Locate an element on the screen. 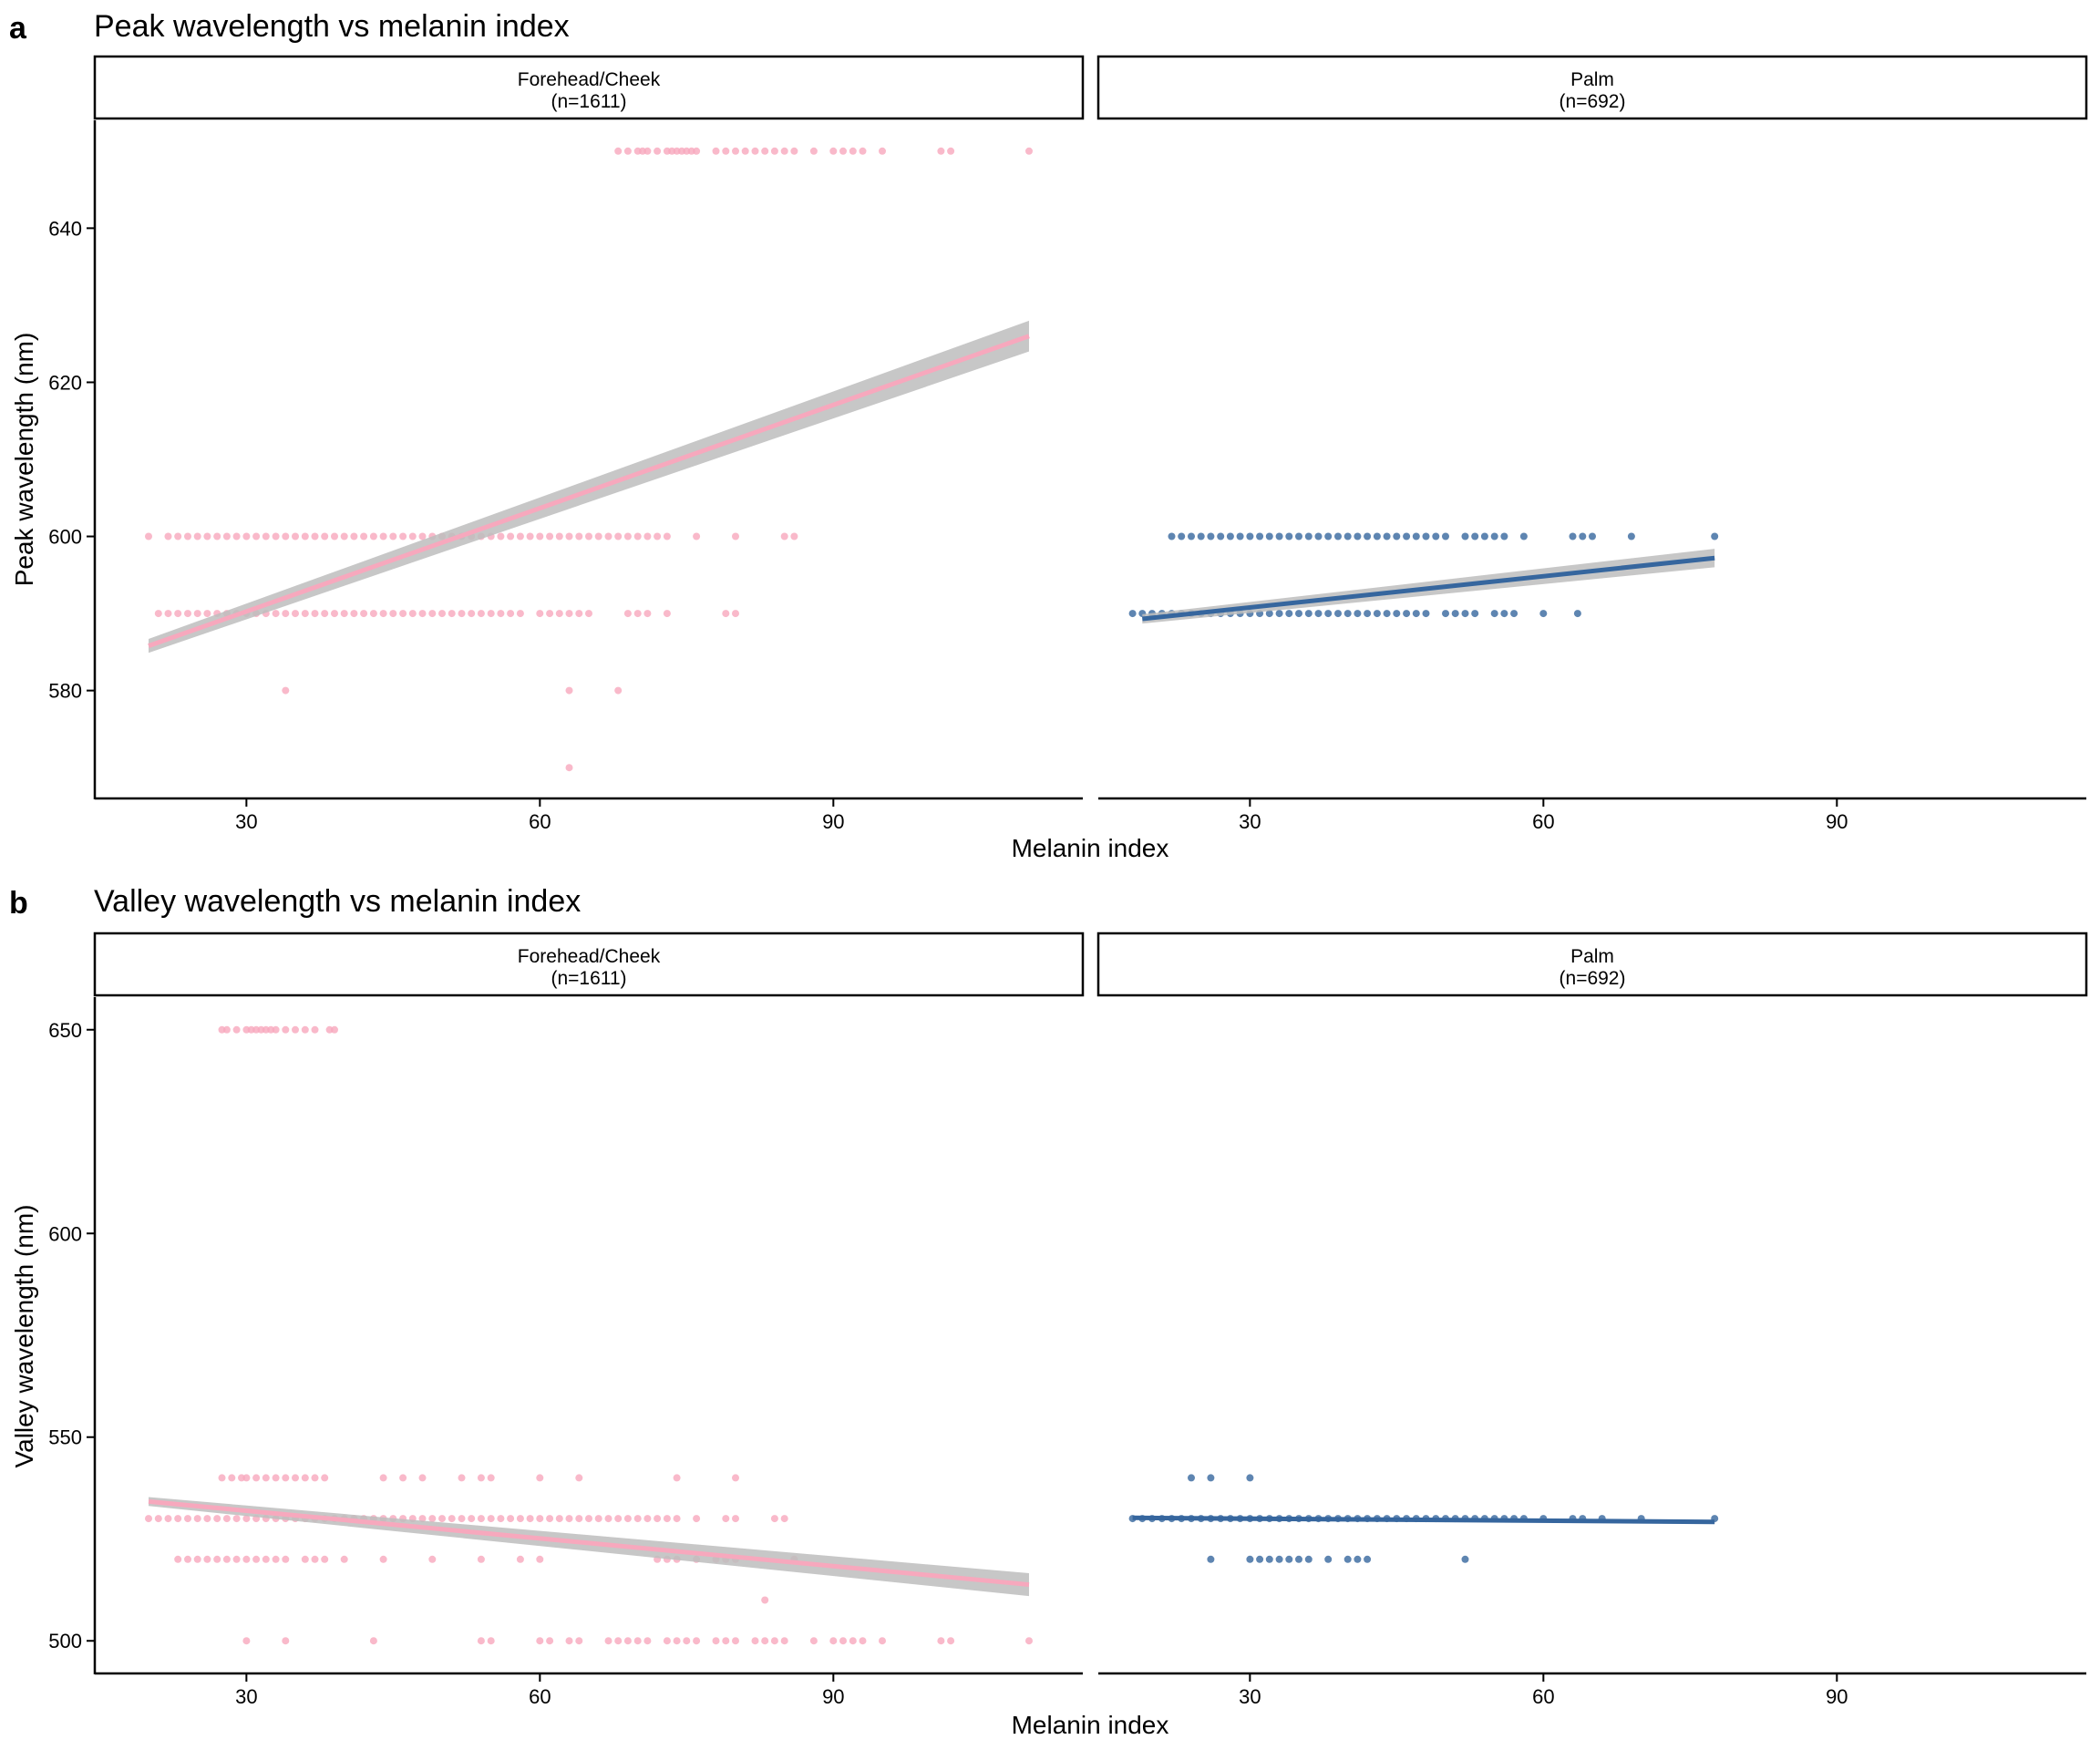  x-tick-label-a-0-1: 60 is located at coordinates (540, 822).